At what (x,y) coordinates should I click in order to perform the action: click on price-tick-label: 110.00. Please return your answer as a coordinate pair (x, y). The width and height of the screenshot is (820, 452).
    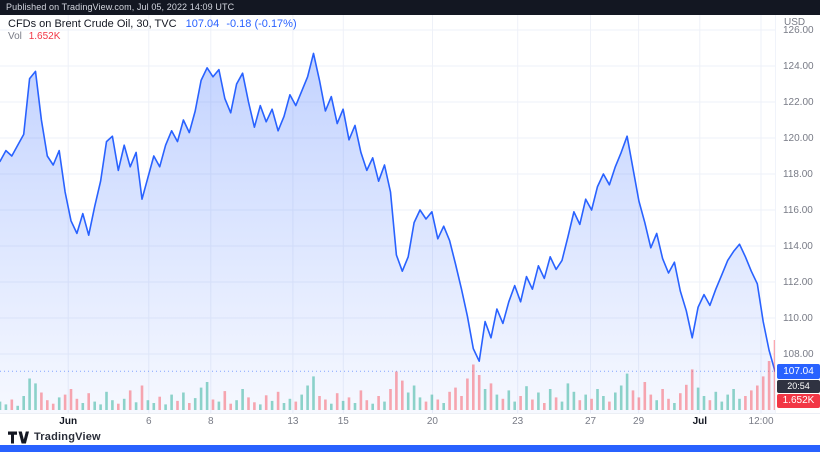
    Looking at the image, I should click on (798, 318).